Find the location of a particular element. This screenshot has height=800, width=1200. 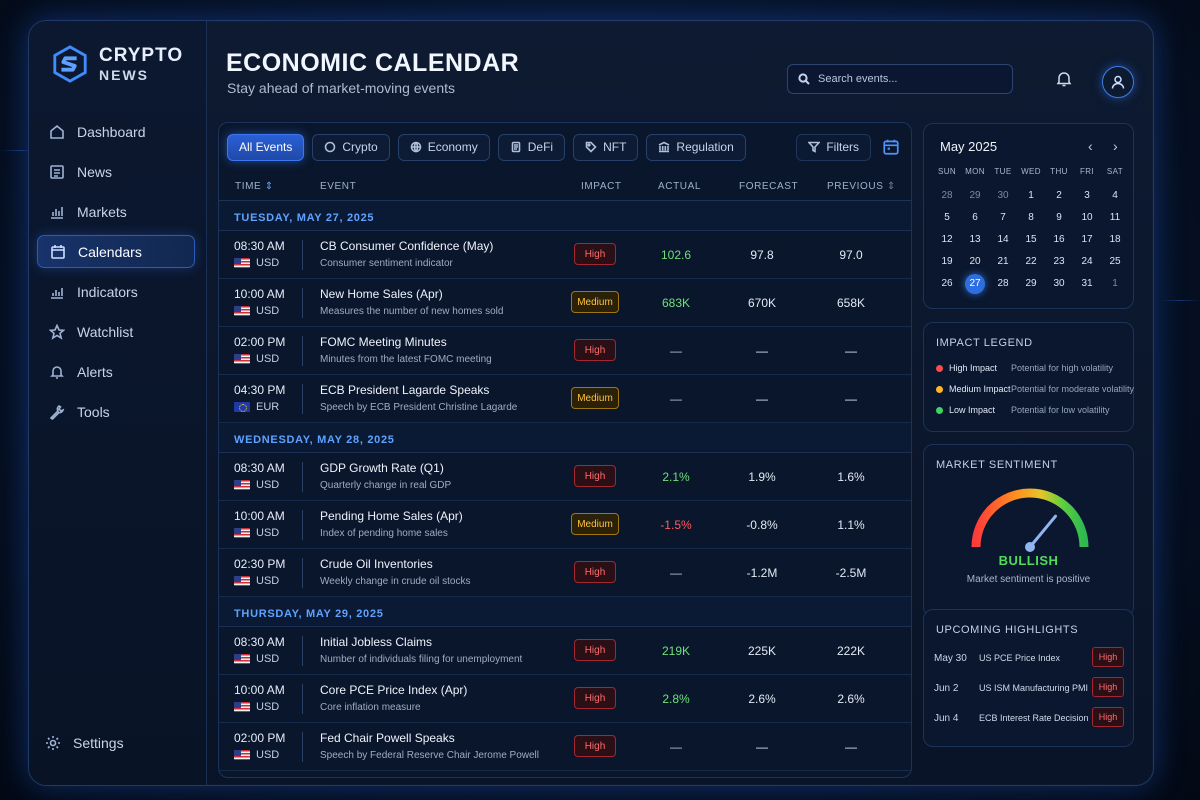

calendar-day: 6 is located at coordinates (975, 217).